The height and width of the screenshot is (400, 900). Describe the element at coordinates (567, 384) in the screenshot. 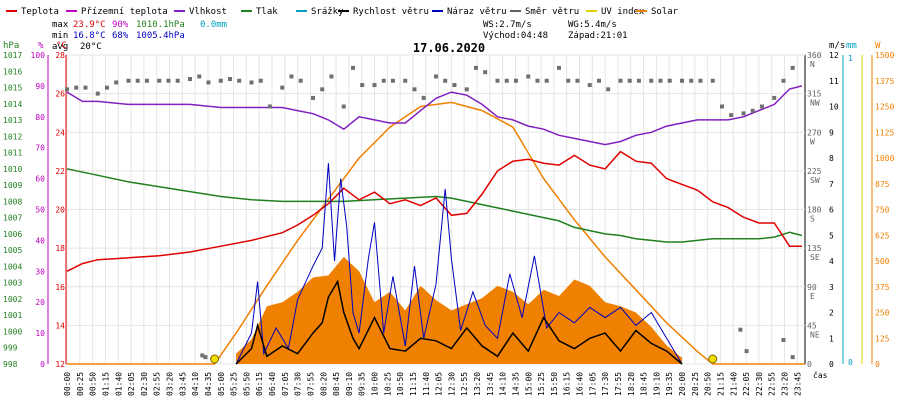

I see `tick-time: 16:15` at that location.